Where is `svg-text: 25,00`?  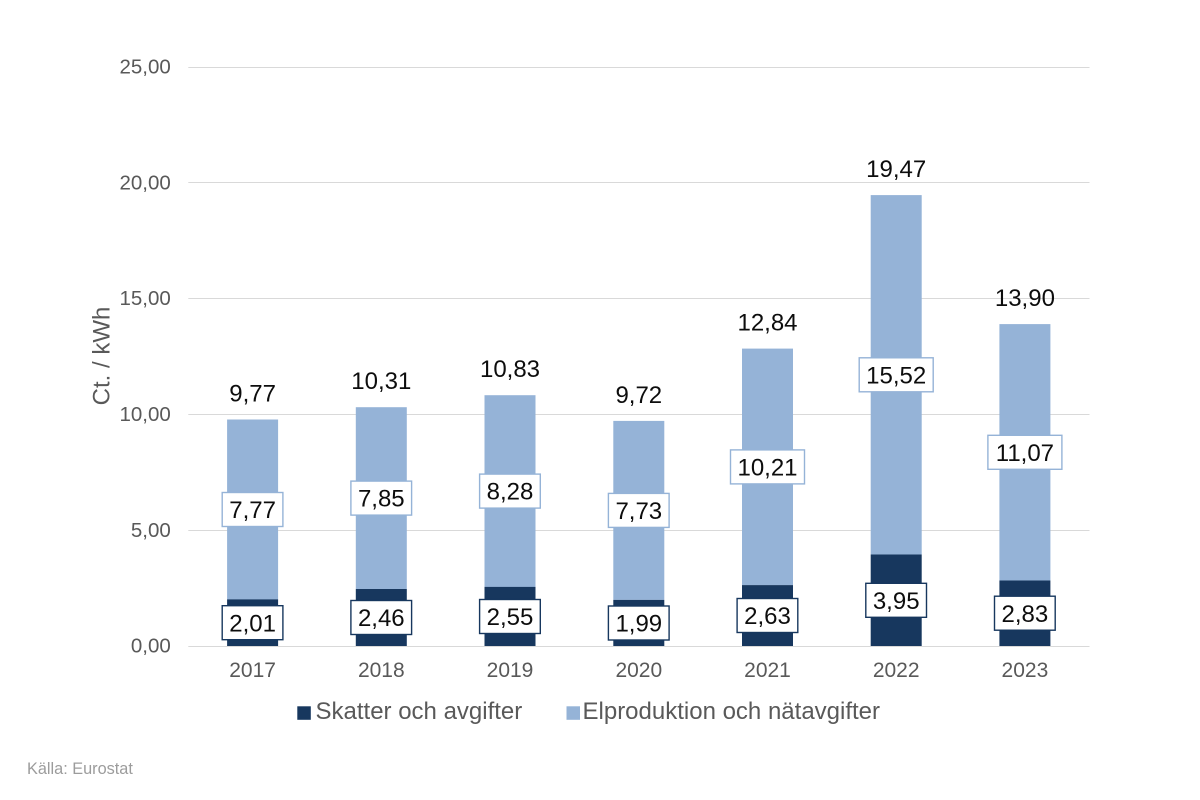 svg-text: 25,00 is located at coordinates (144, 67).